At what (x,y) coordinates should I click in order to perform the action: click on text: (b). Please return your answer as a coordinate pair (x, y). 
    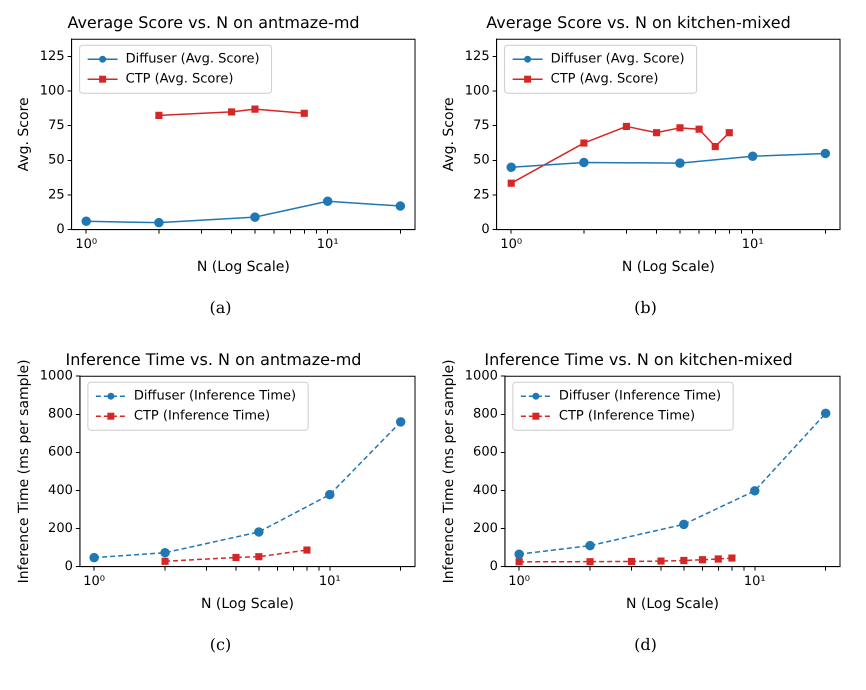
    Looking at the image, I should click on (645, 307).